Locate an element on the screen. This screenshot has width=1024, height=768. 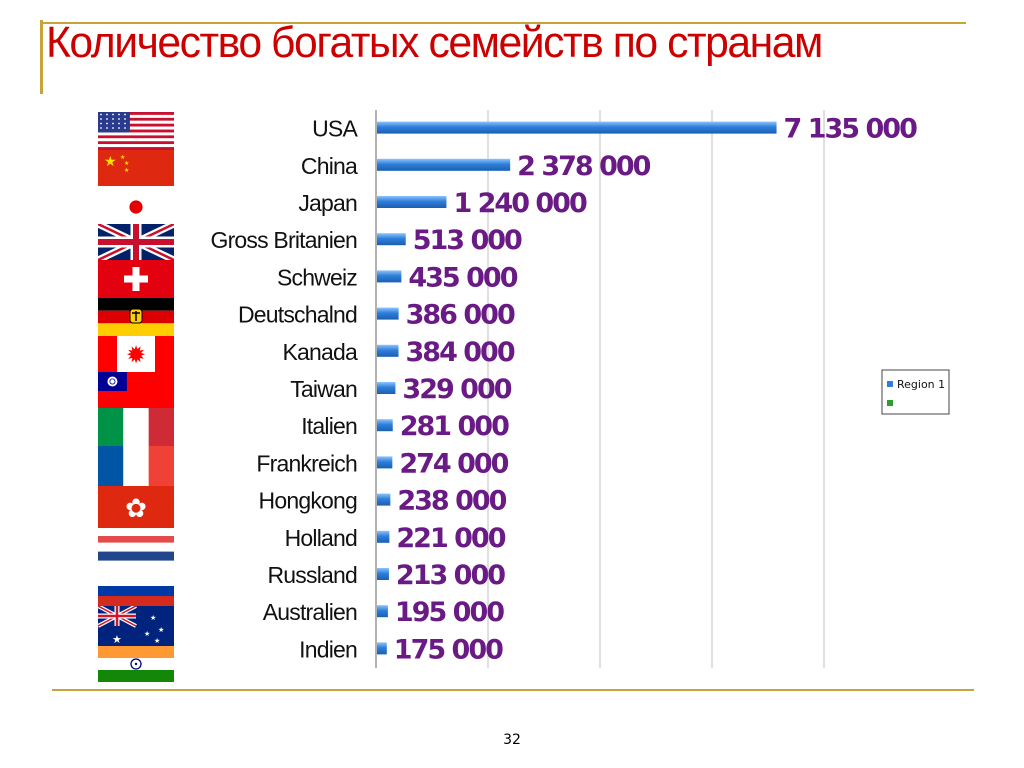
value-label: 329 000 is located at coordinates (456, 389).